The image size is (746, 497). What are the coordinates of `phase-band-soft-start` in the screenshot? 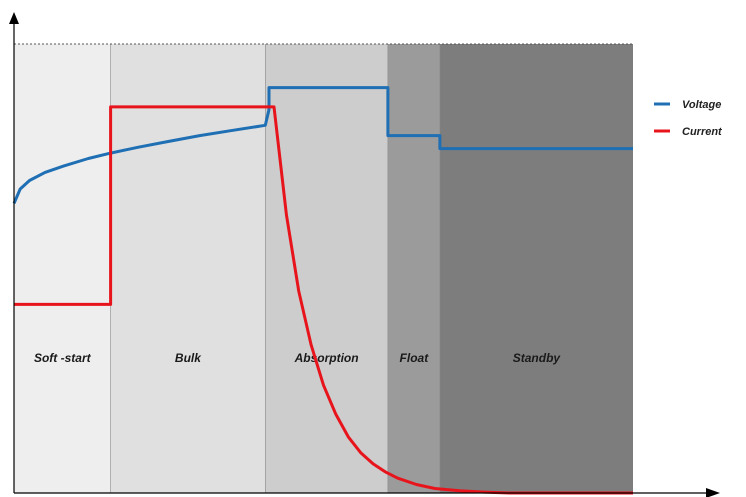 It's located at (62, 268).